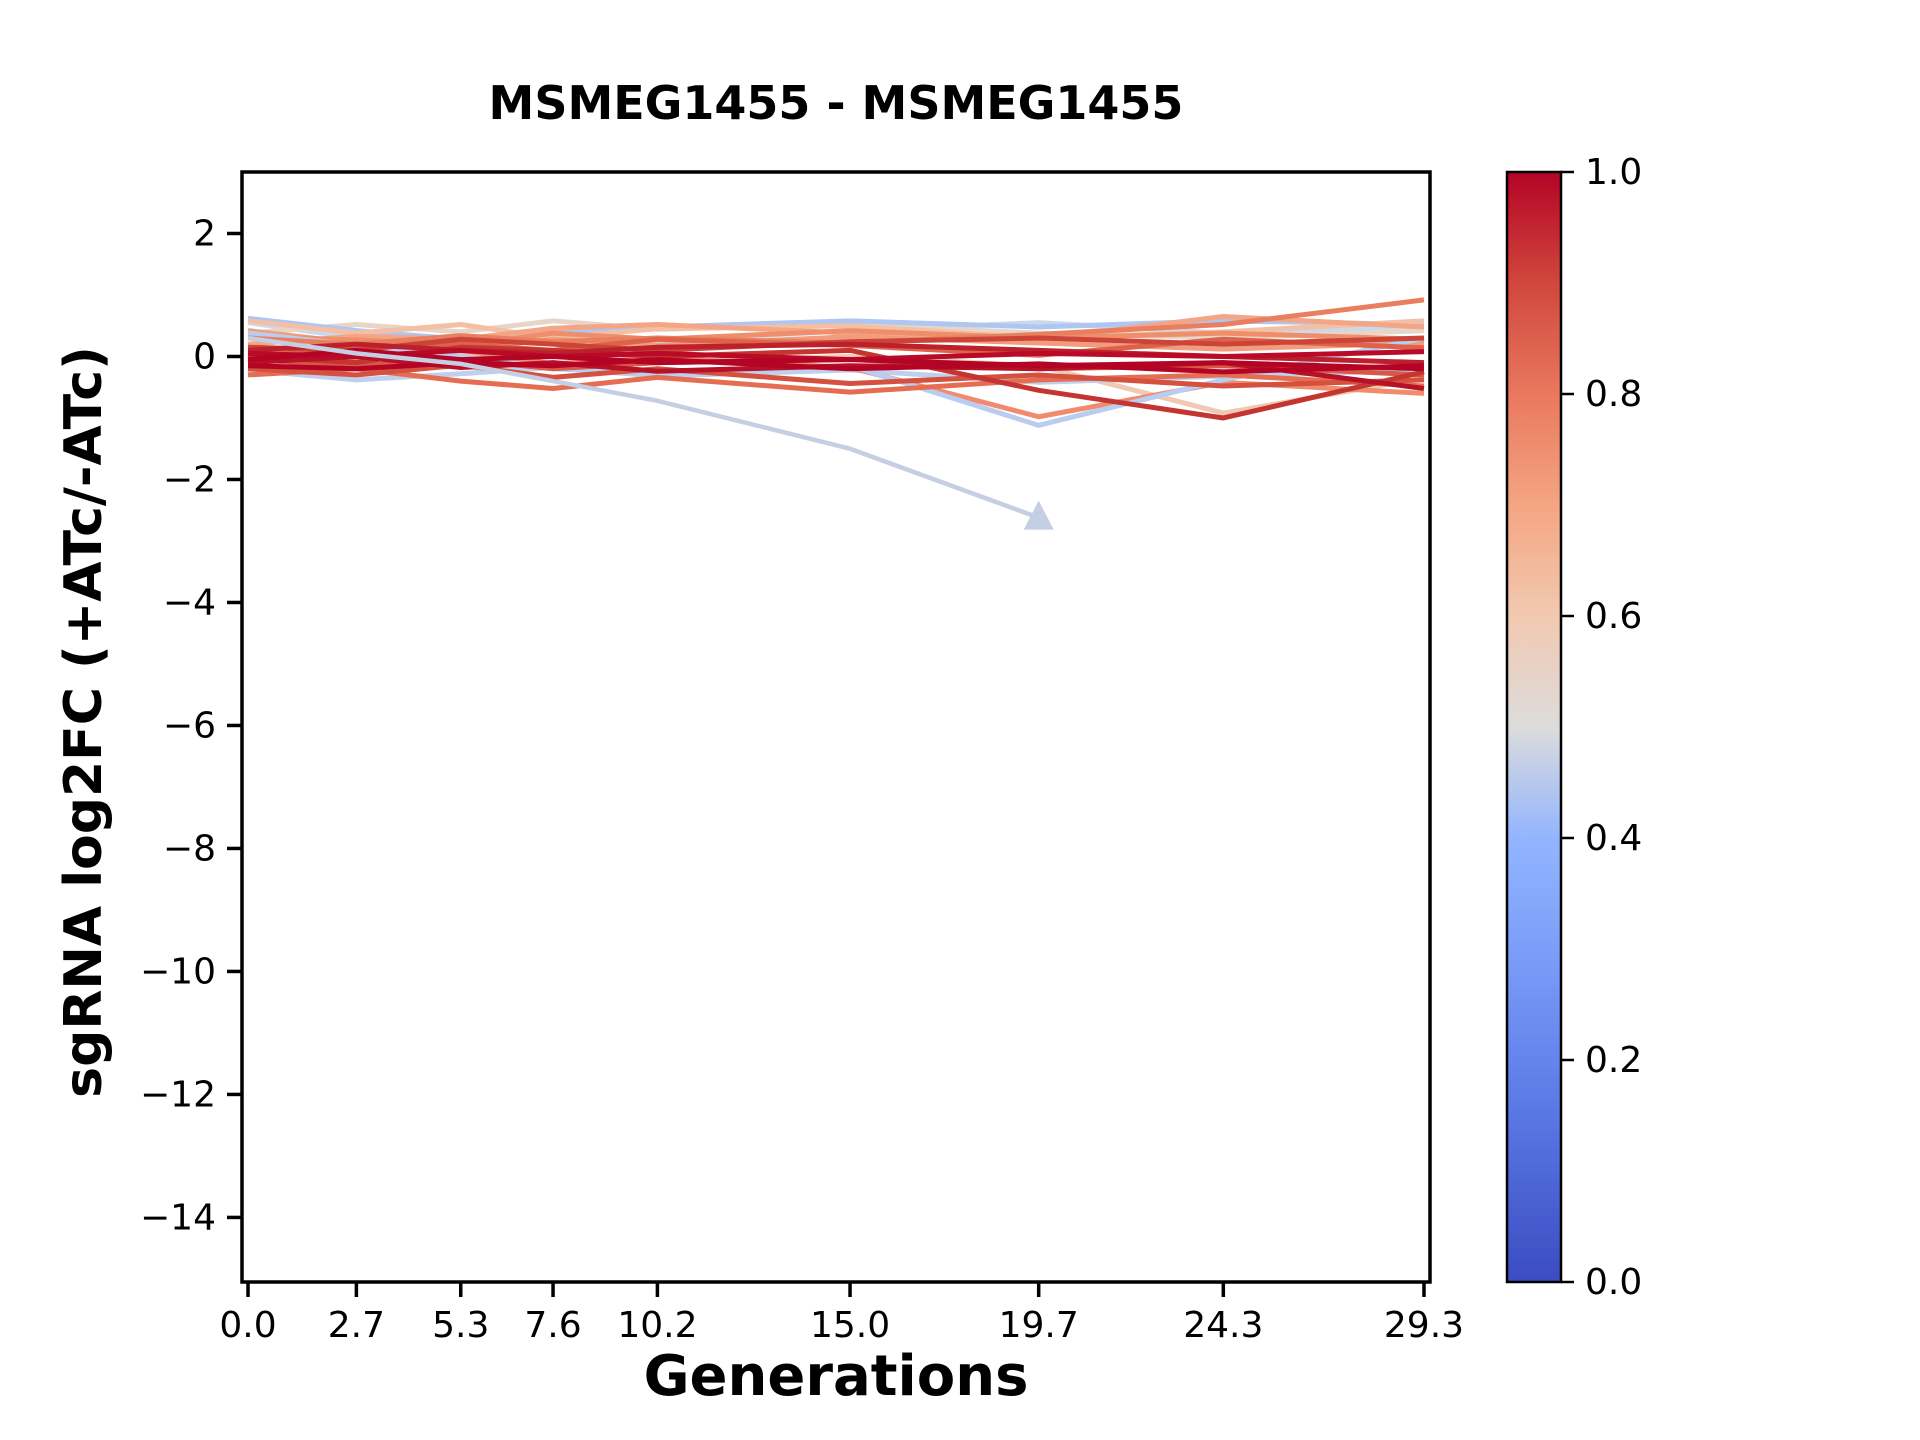 This screenshot has height=1440, width=1920. What do you see at coordinates (189, 479) in the screenshot?
I see `y-tick-label: −2` at bounding box center [189, 479].